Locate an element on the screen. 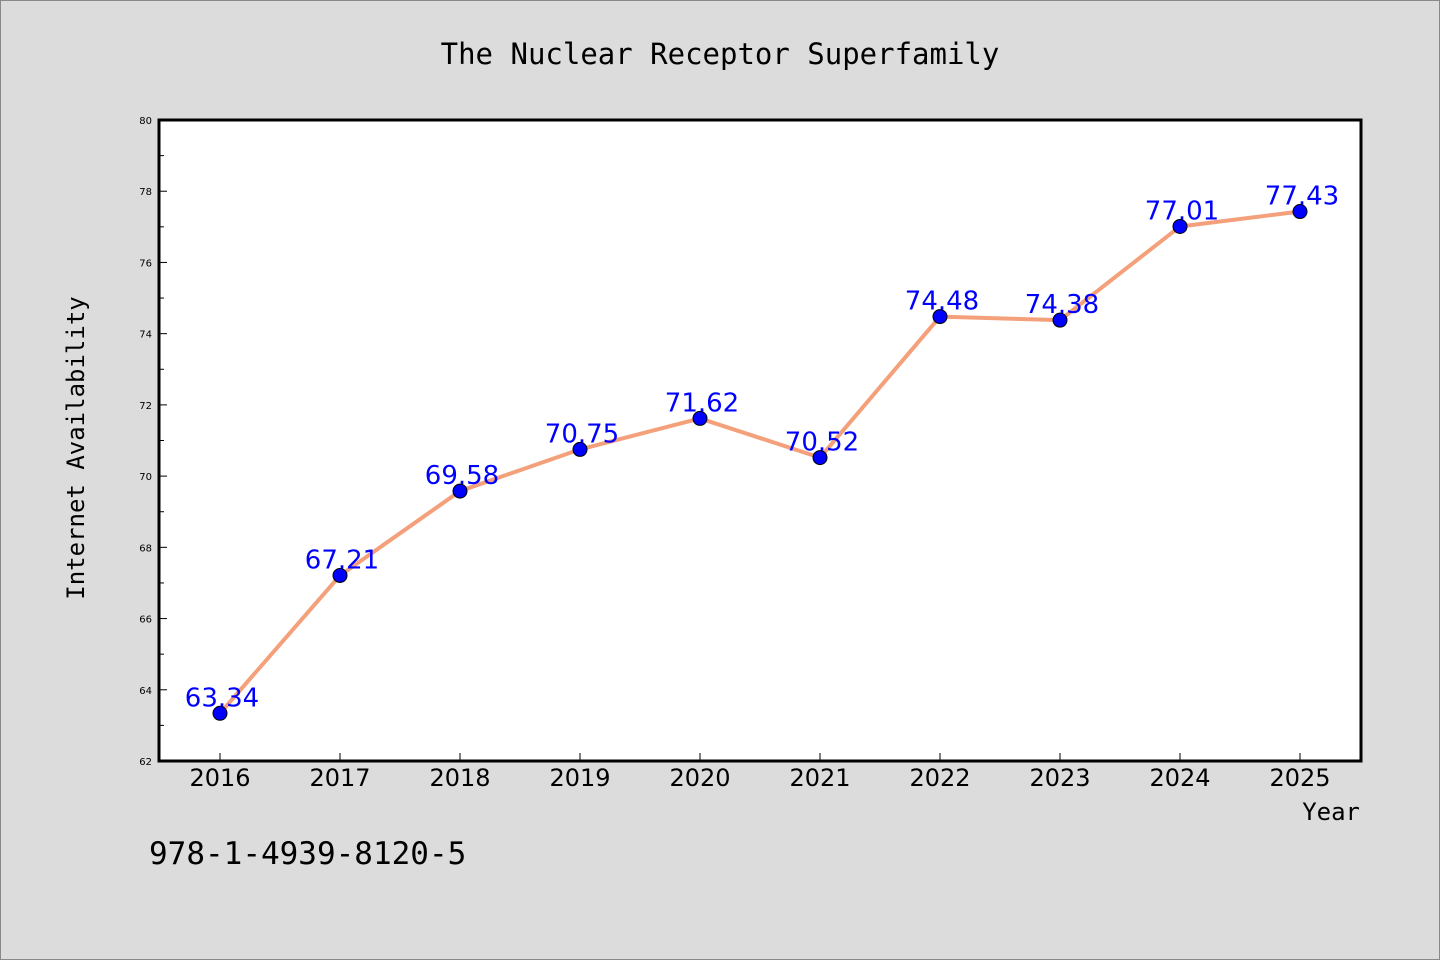 This screenshot has height=960, width=1440. data-label: 77.01 is located at coordinates (1182, 211).